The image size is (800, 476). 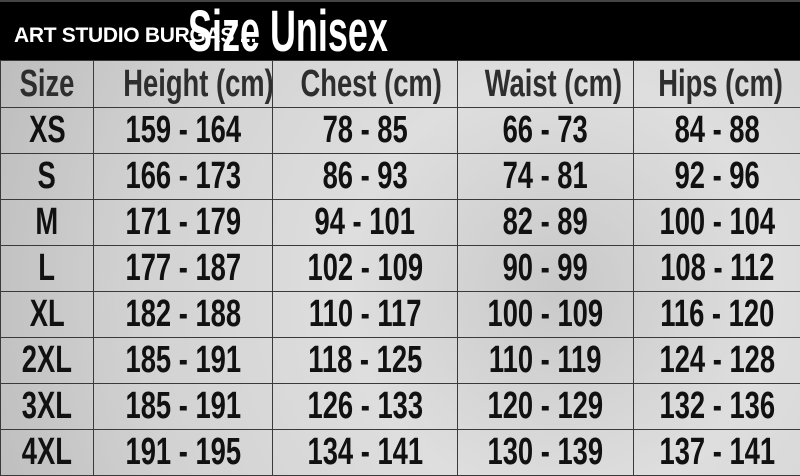 I want to click on measurement-value: 137 - 141, so click(x=717, y=452).